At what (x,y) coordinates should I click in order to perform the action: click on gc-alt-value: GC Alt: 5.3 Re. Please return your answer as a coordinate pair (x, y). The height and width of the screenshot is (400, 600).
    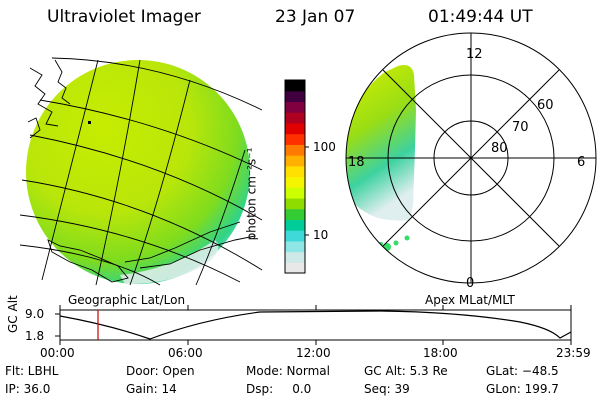
    Looking at the image, I should click on (406, 371).